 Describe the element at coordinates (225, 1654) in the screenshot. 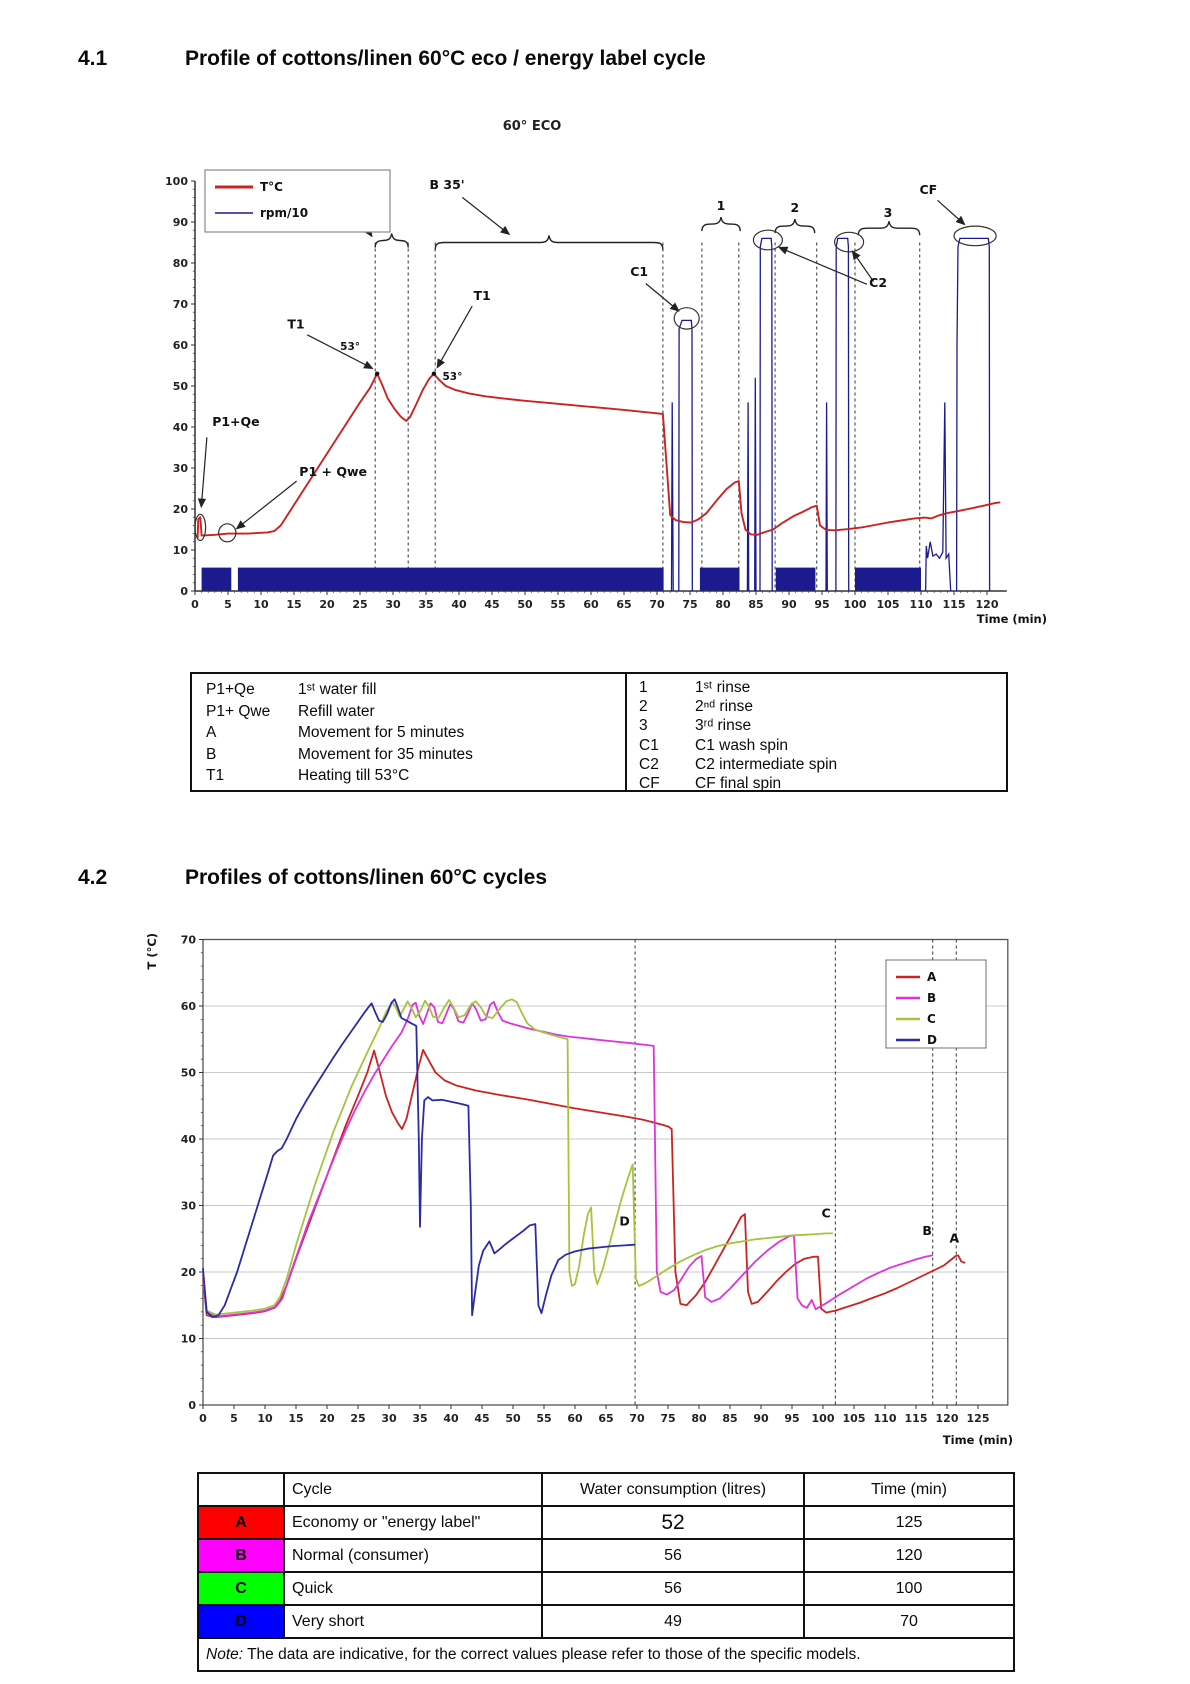

I see `note-label: Note:` at that location.